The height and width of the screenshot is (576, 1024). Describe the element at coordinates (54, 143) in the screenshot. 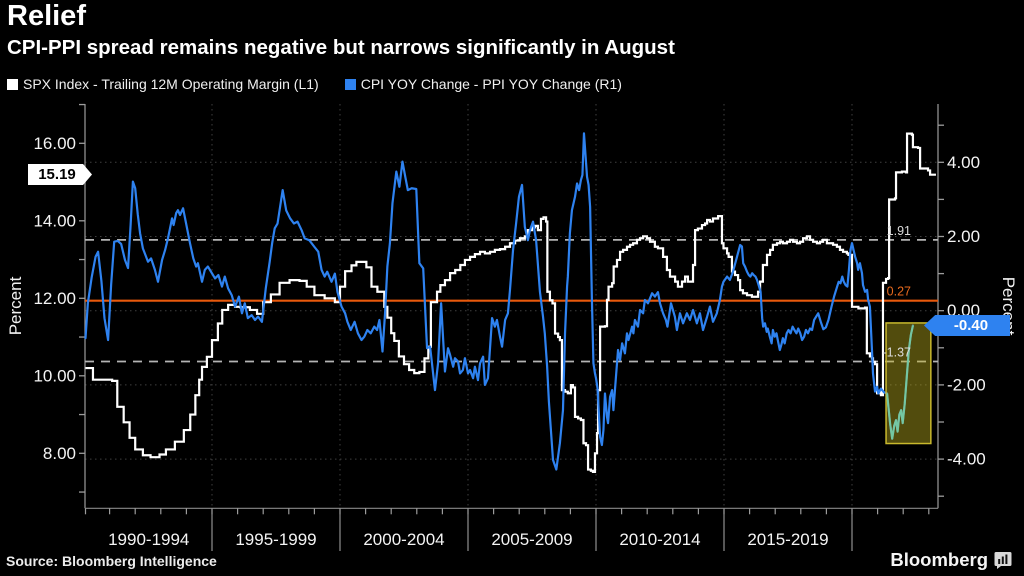

I see `left-axis-tick-label: 16.00` at that location.